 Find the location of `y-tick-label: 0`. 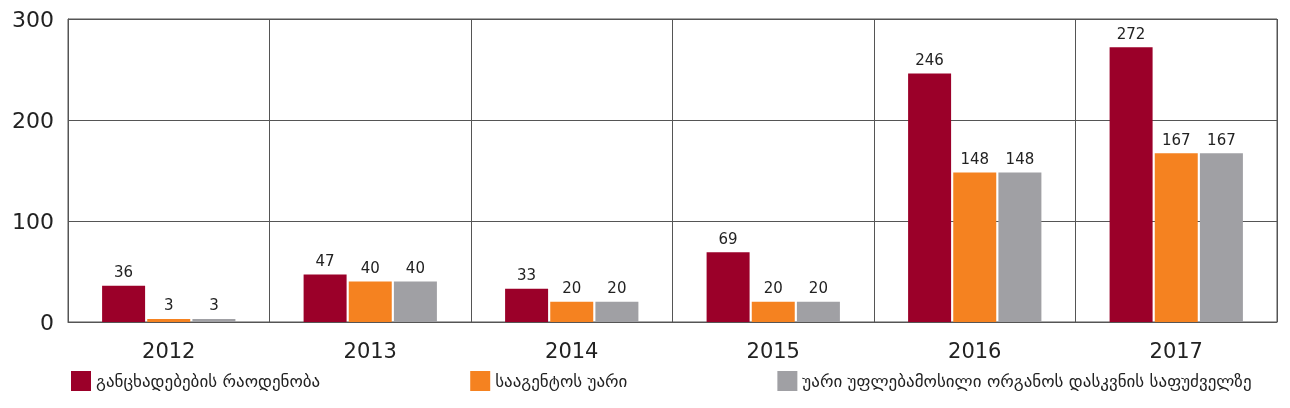

y-tick-label: 0 is located at coordinates (47, 322).